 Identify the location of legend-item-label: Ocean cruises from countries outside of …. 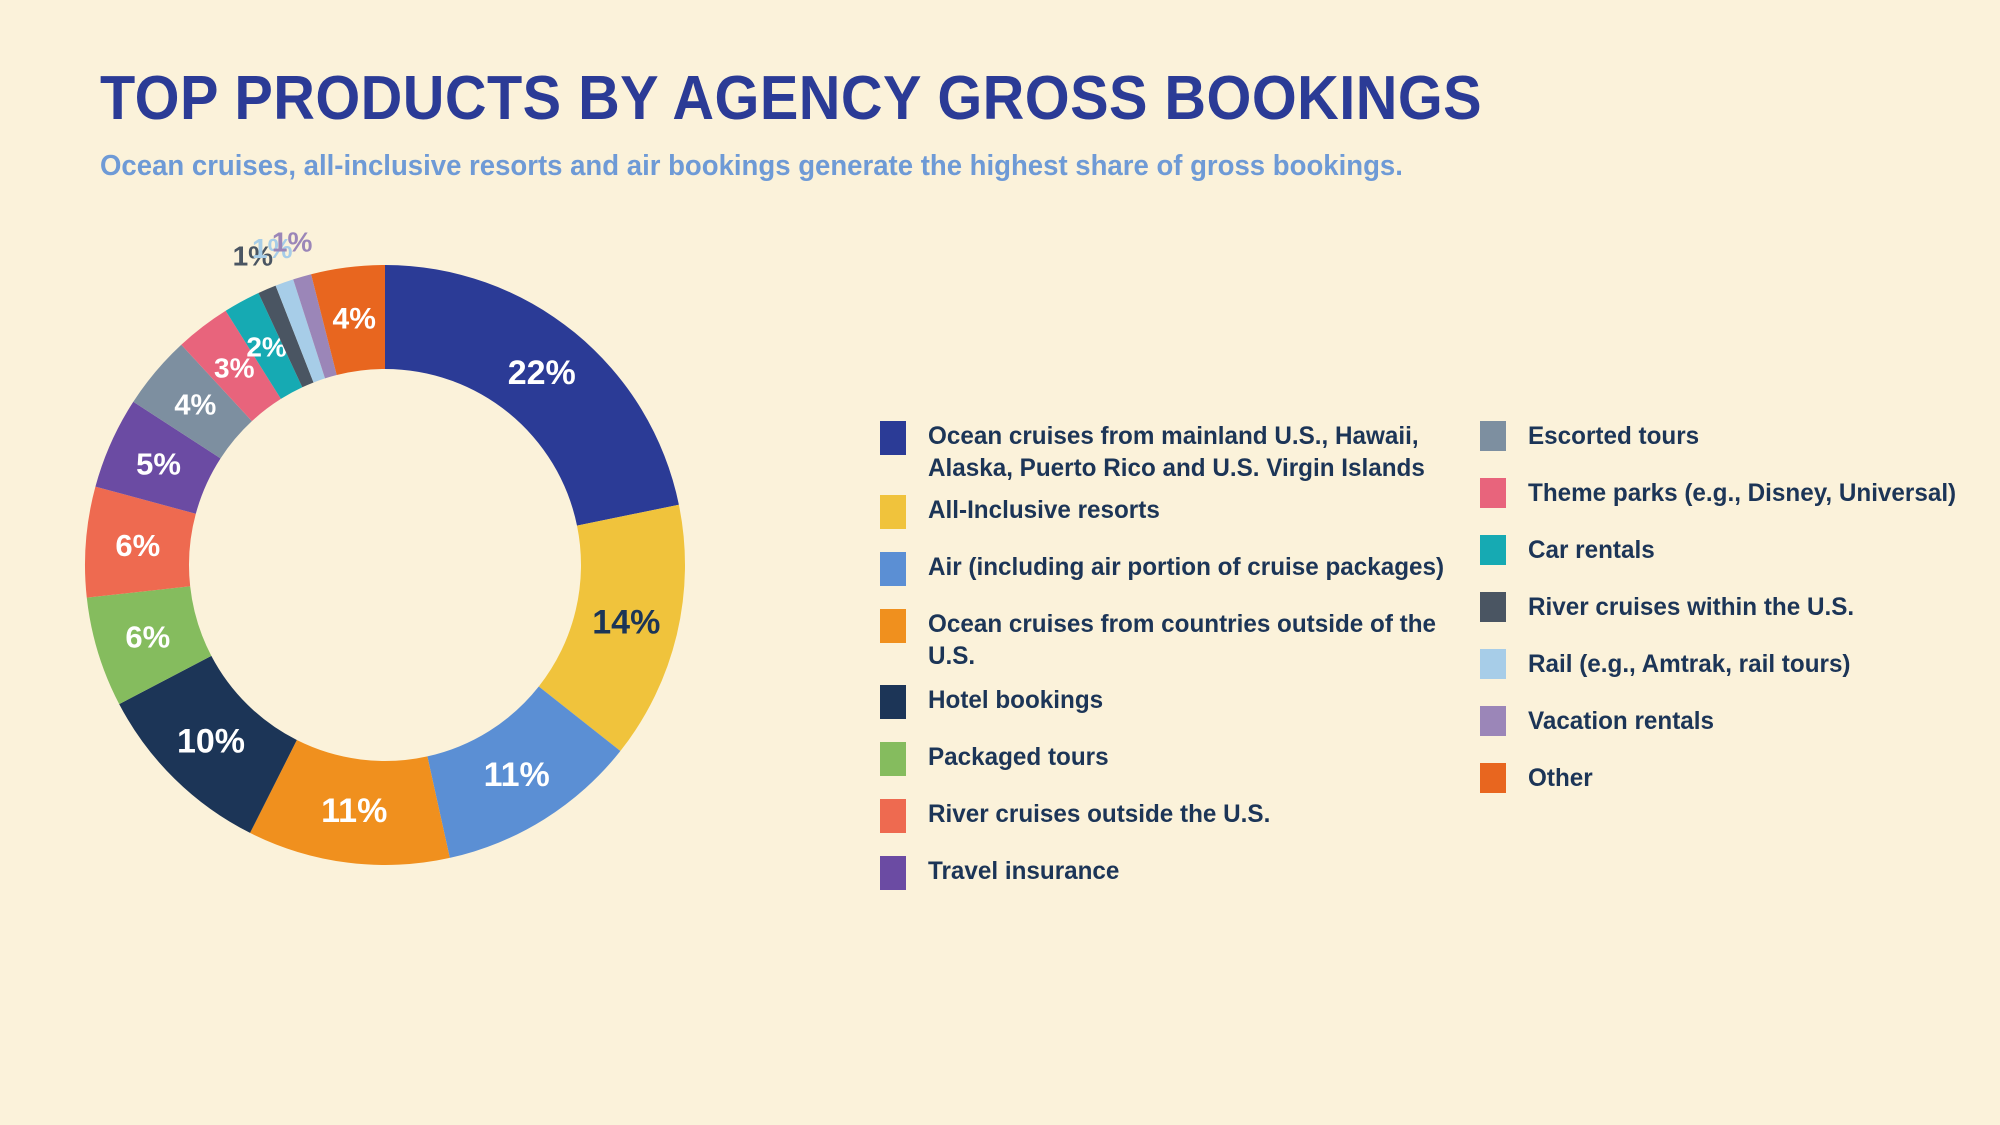
(1182, 640).